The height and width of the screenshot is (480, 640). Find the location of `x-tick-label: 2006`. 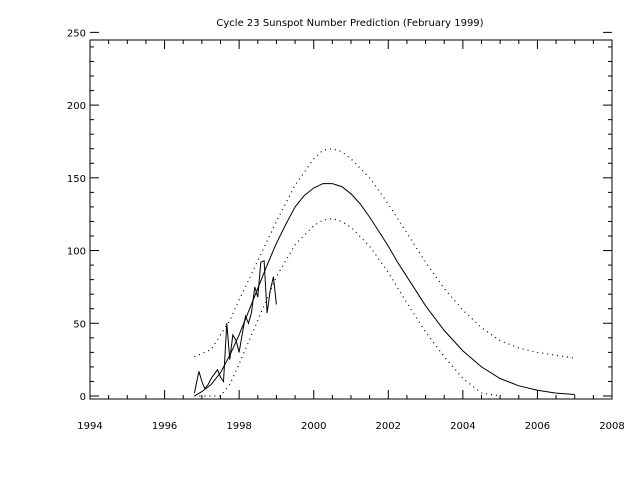

x-tick-label: 2006 is located at coordinates (537, 426).